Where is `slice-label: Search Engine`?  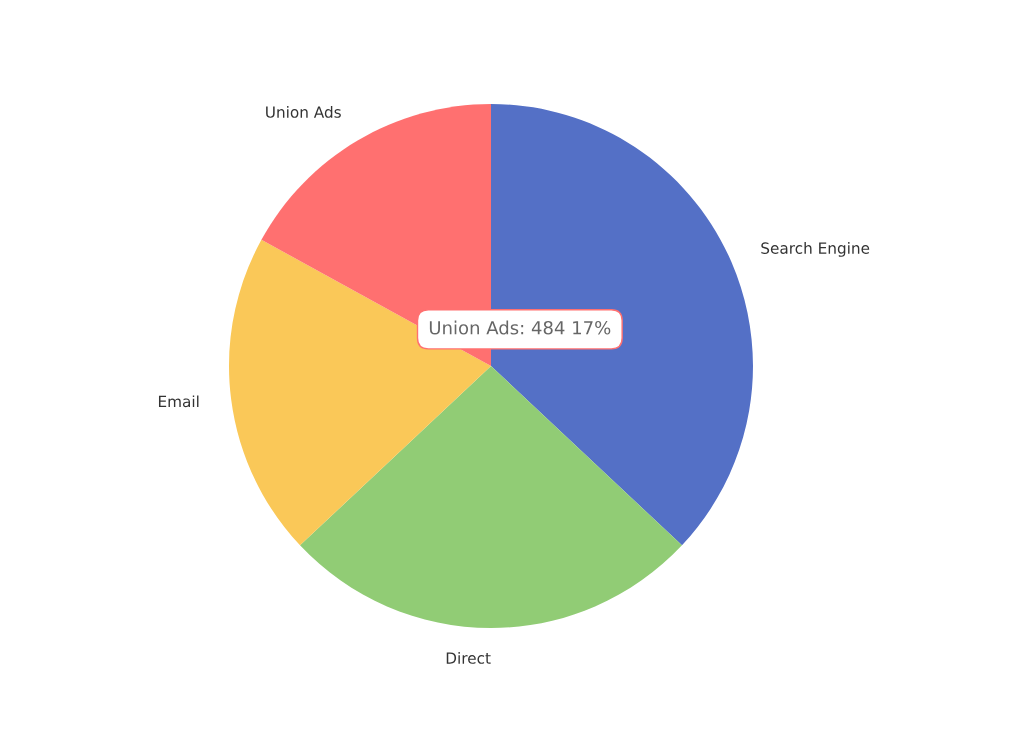 slice-label: Search Engine is located at coordinates (815, 249).